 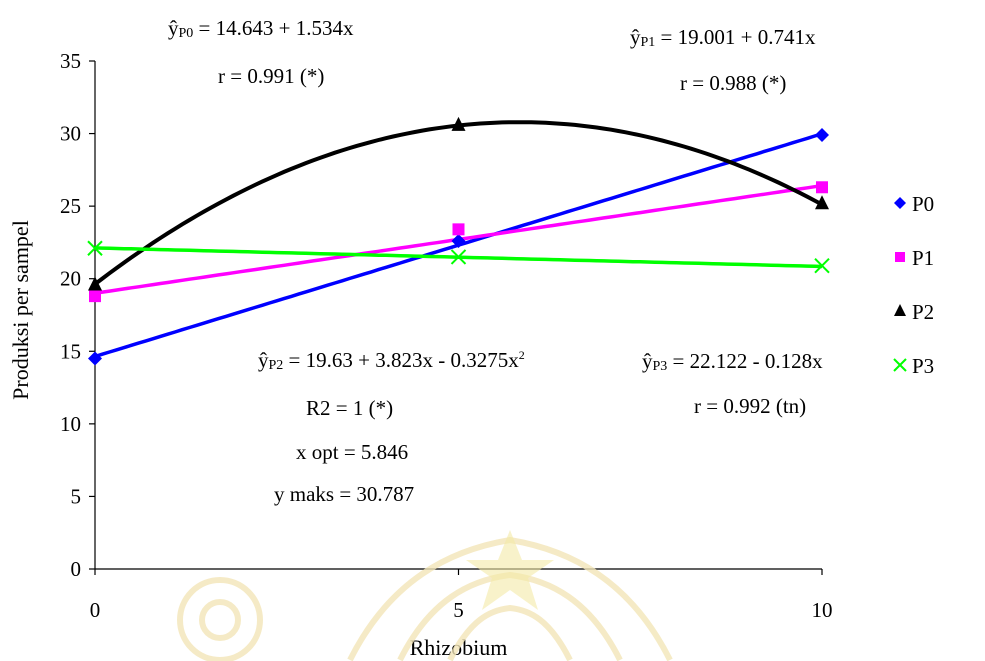 What do you see at coordinates (70, 279) in the screenshot?
I see `y-tick-label: 20` at bounding box center [70, 279].